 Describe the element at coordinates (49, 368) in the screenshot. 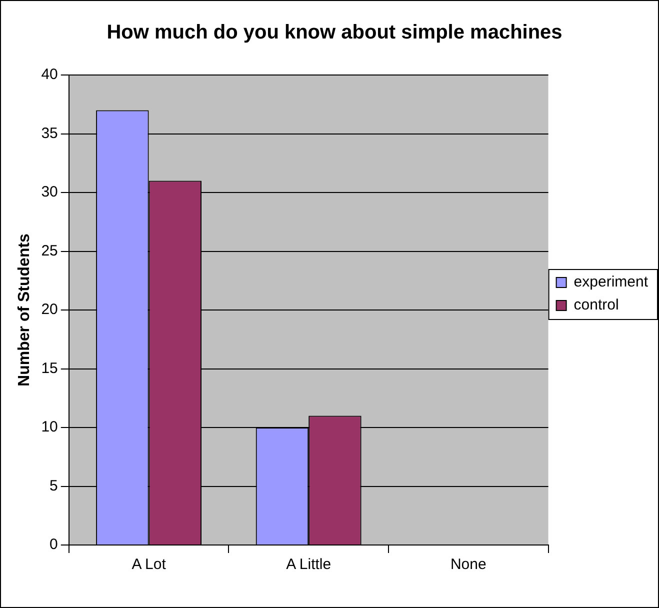

I see `y-tick-label: 15` at that location.